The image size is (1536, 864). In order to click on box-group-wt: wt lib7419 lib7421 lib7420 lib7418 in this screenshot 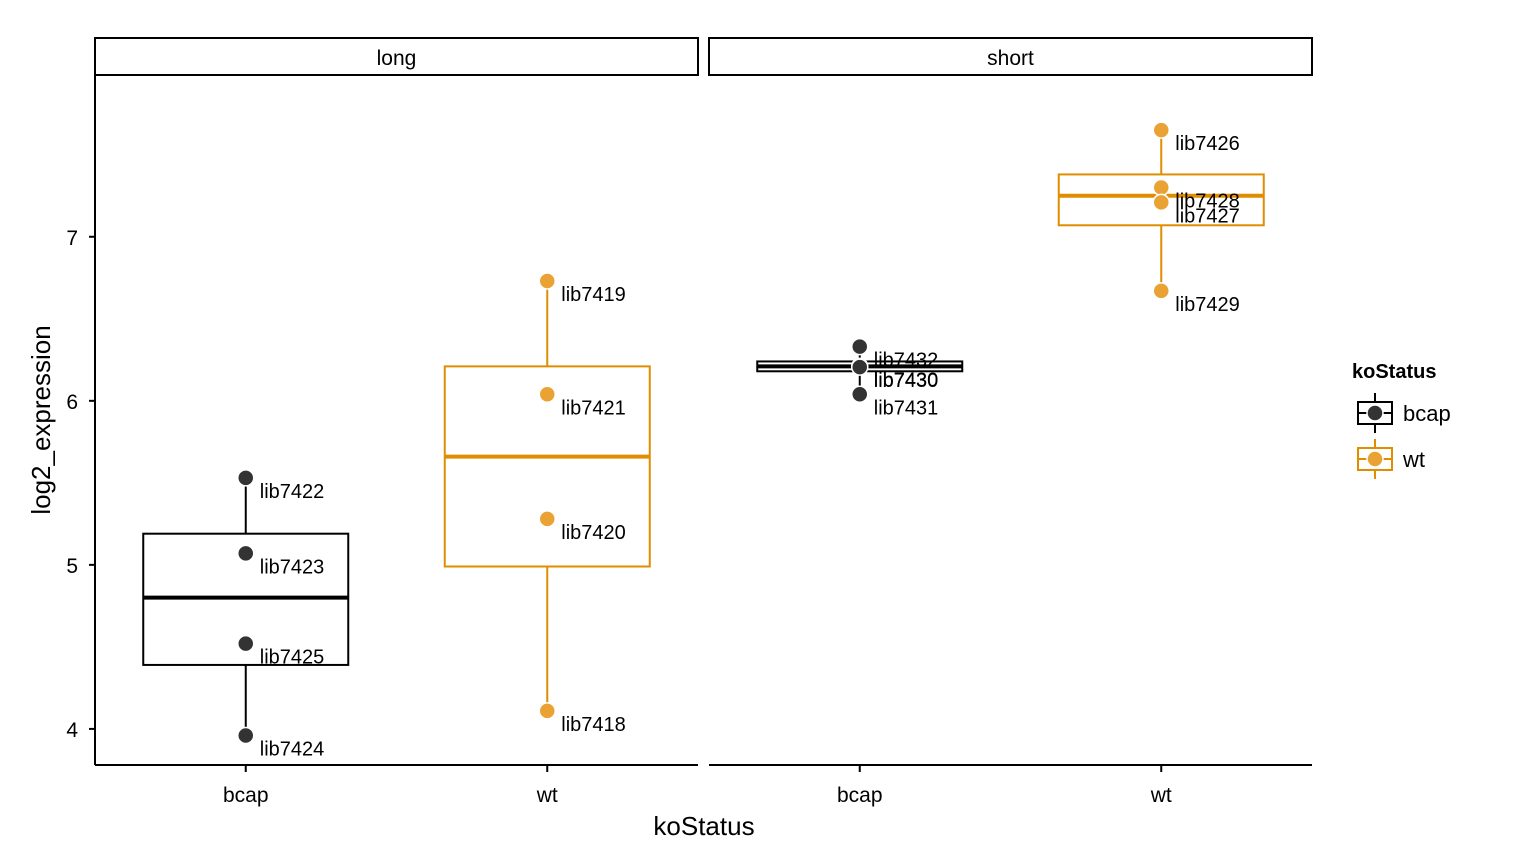, I will do `click(547, 539)`.